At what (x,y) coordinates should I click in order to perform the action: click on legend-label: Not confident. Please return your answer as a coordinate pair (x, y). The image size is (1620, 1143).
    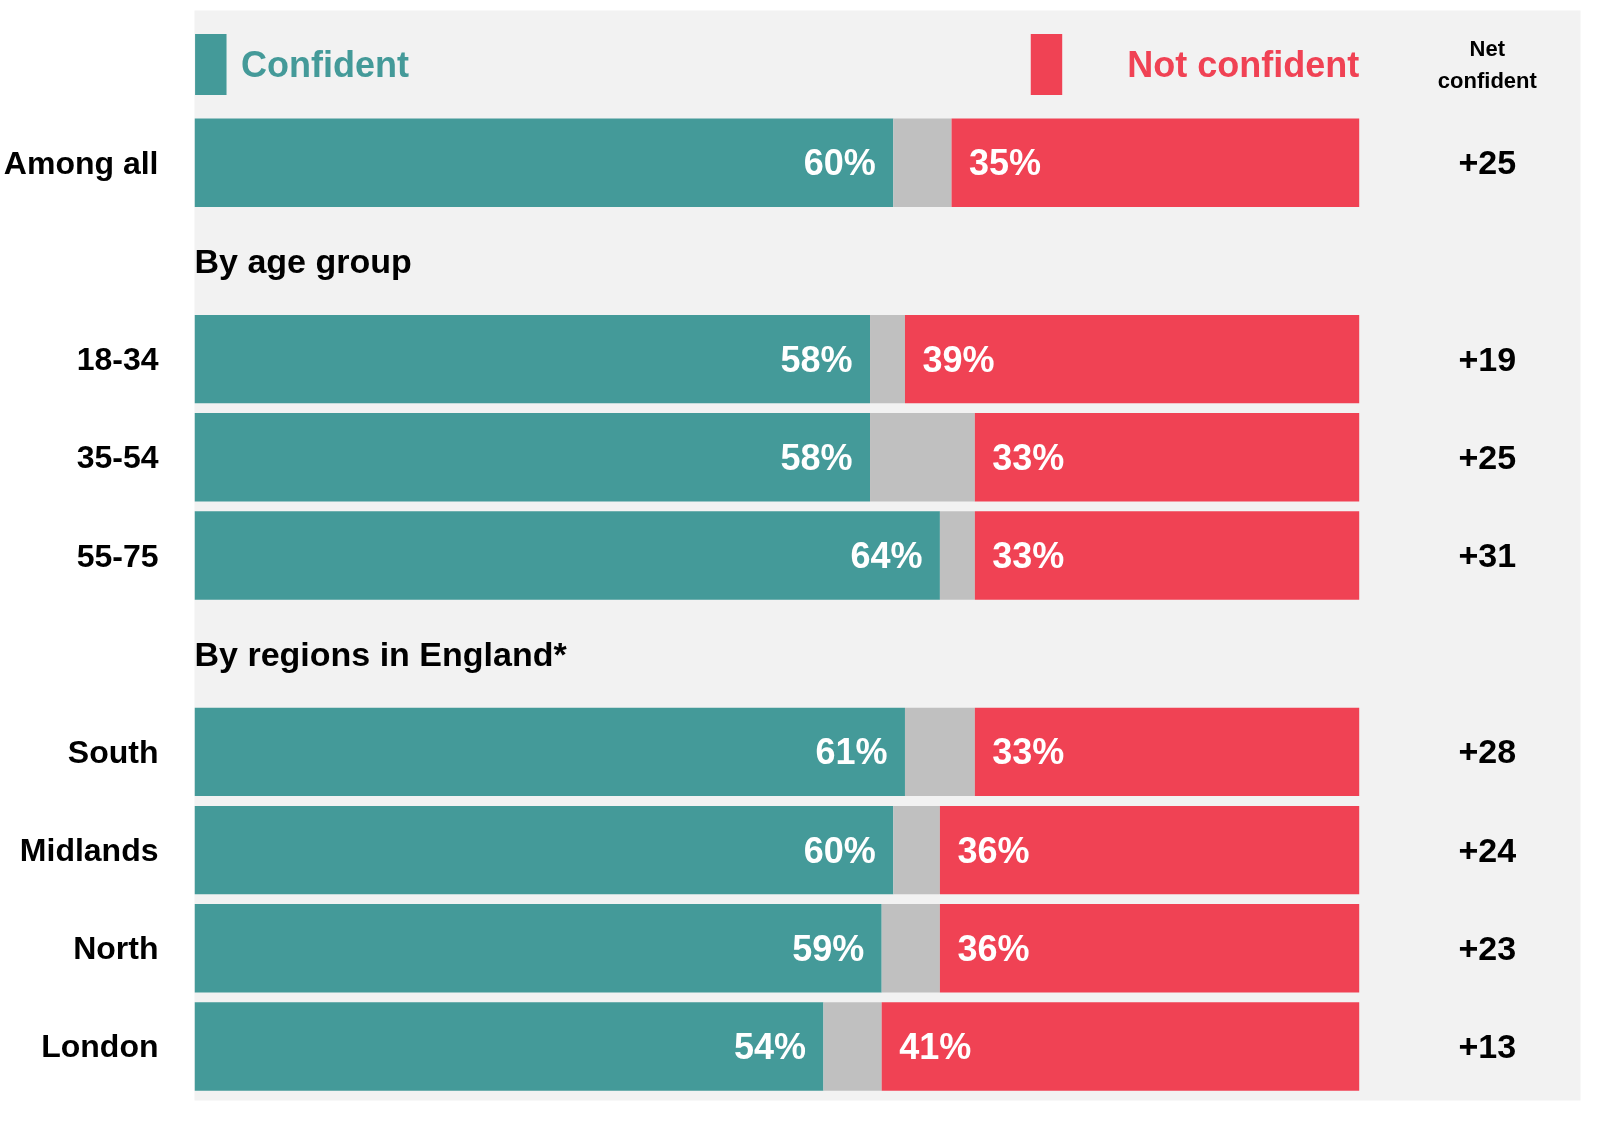
    Looking at the image, I should click on (1243, 65).